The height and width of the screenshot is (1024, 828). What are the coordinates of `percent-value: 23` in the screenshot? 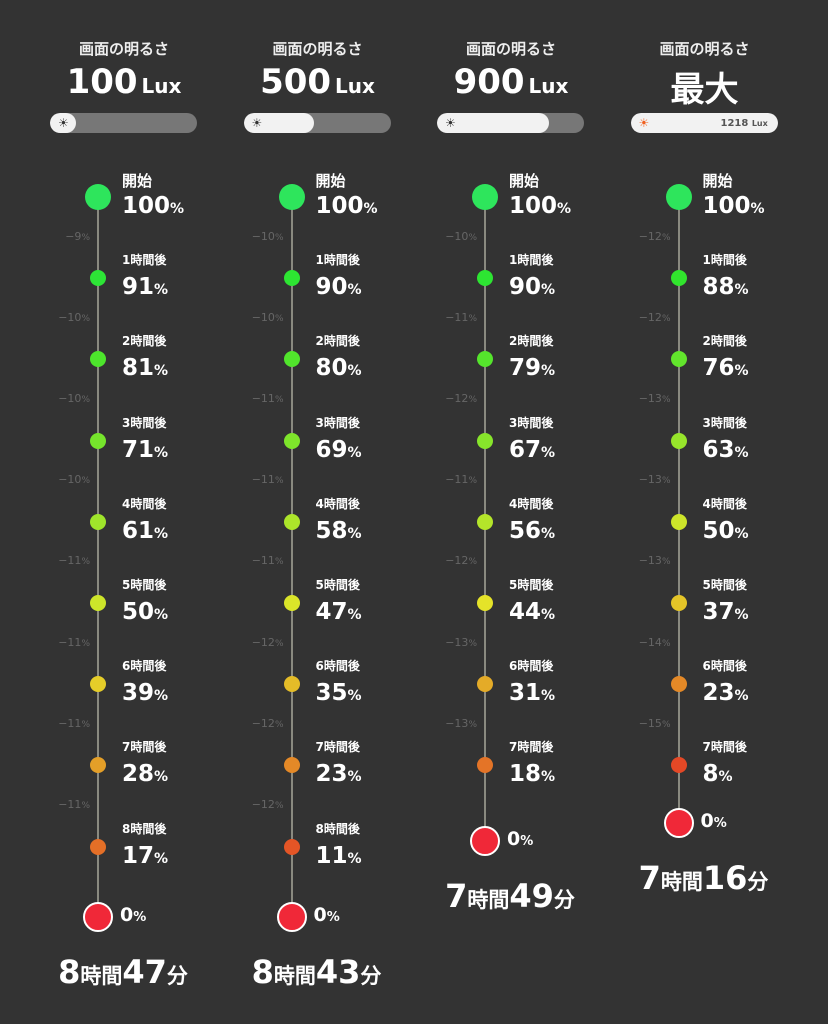 It's located at (718, 693).